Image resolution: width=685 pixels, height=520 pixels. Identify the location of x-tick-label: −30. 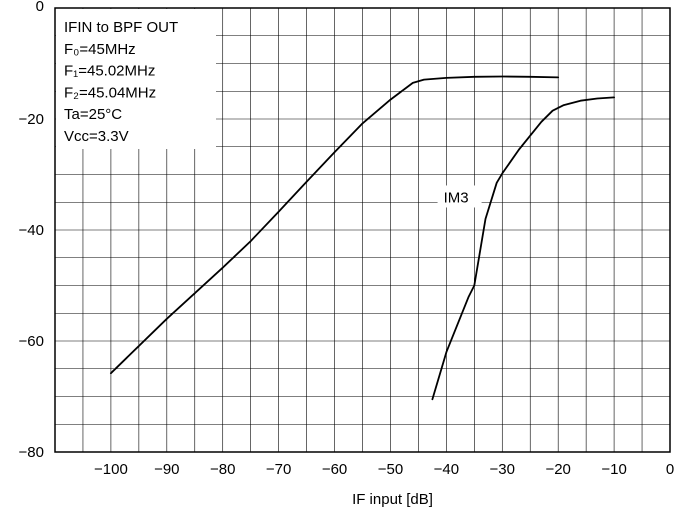
(502, 469).